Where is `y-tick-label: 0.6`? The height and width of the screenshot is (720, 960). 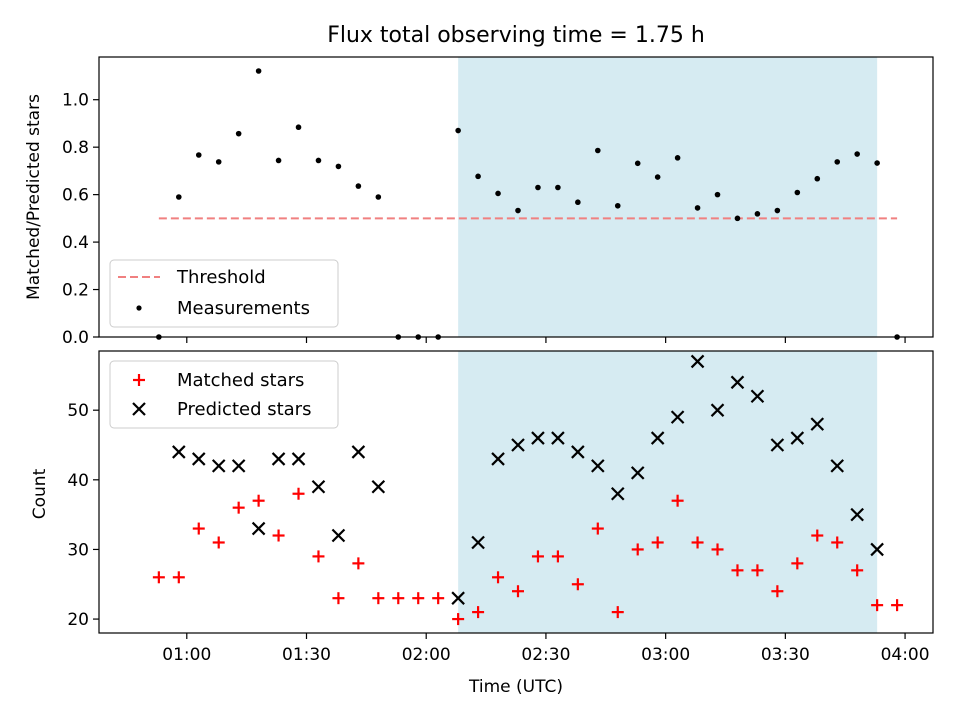
y-tick-label: 0.6 is located at coordinates (75, 196).